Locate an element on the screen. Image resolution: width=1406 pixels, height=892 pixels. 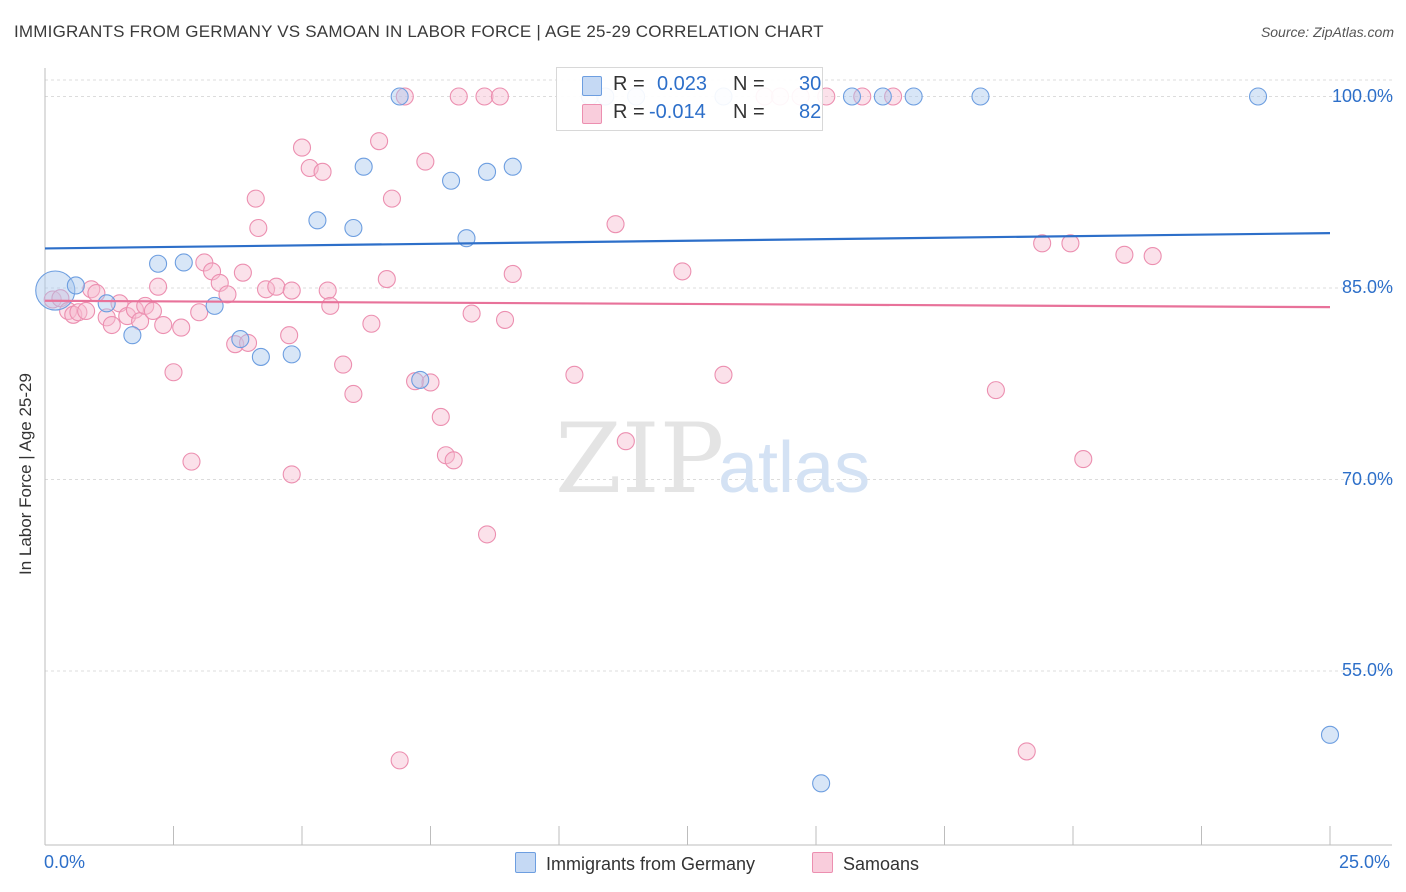
legend-r-value: 0.023 is located at coordinates (682, 84).